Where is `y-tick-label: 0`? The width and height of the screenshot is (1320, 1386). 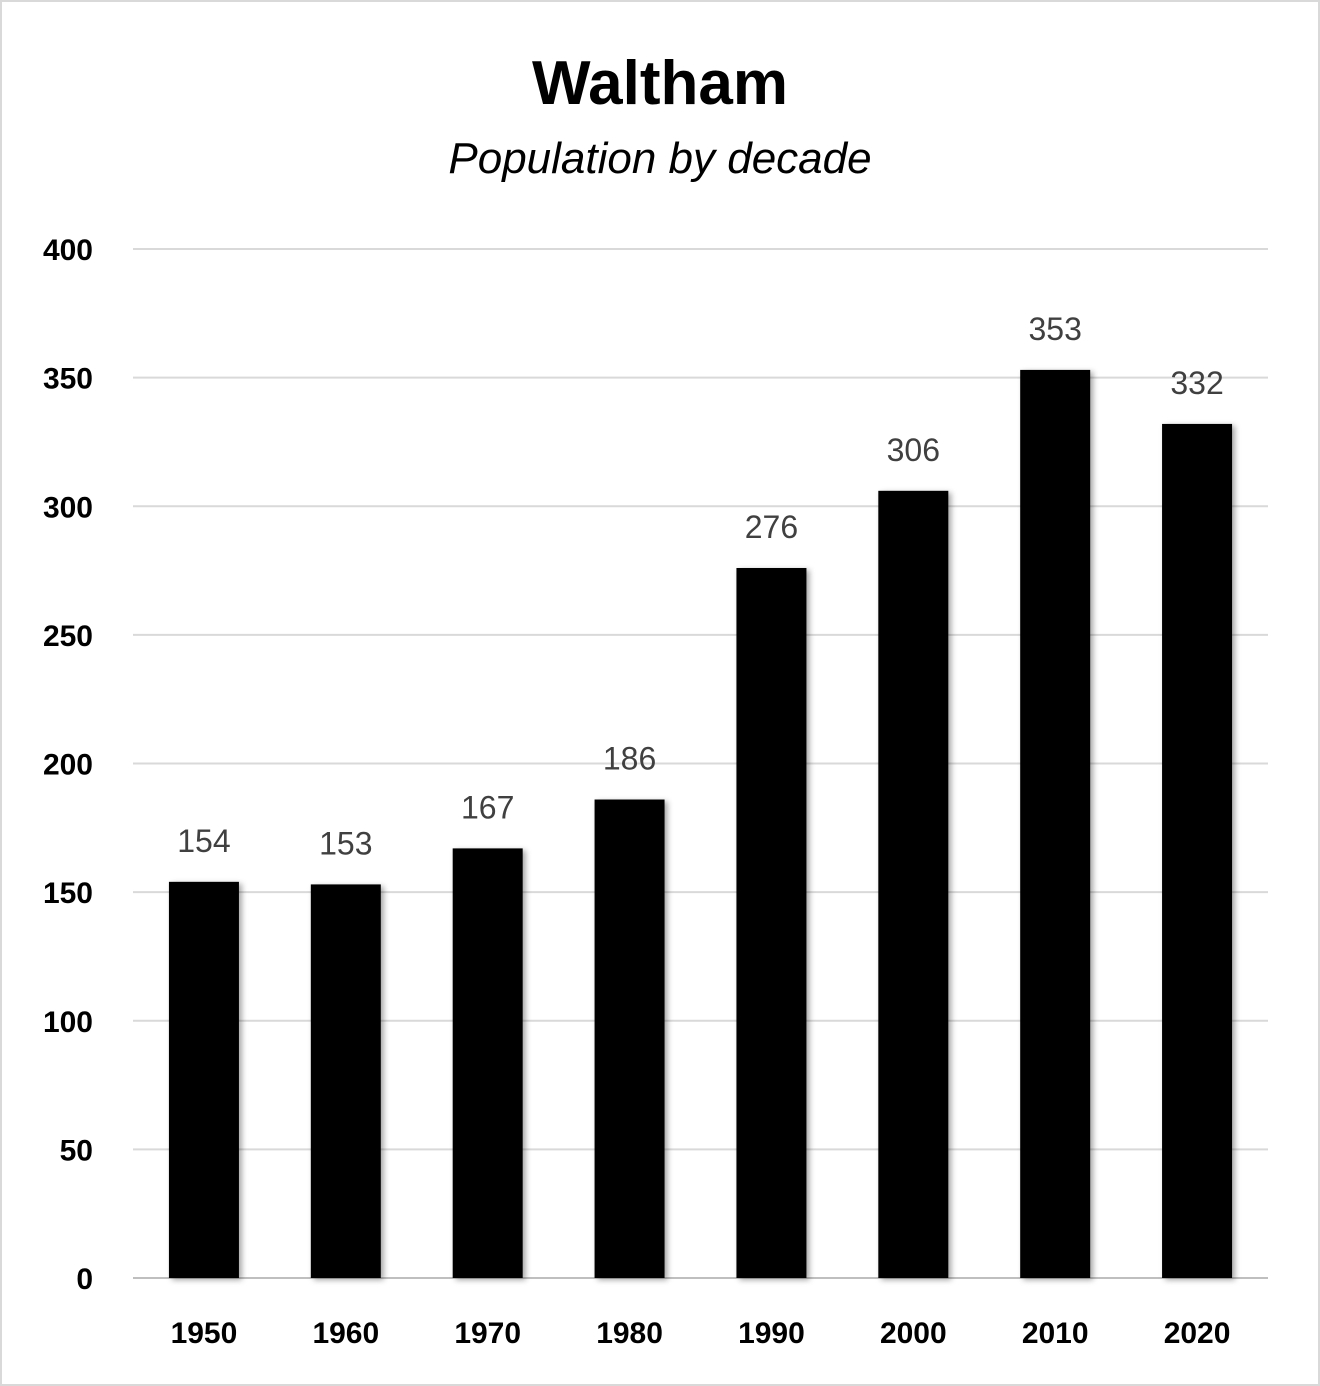 y-tick-label: 0 is located at coordinates (84, 1279).